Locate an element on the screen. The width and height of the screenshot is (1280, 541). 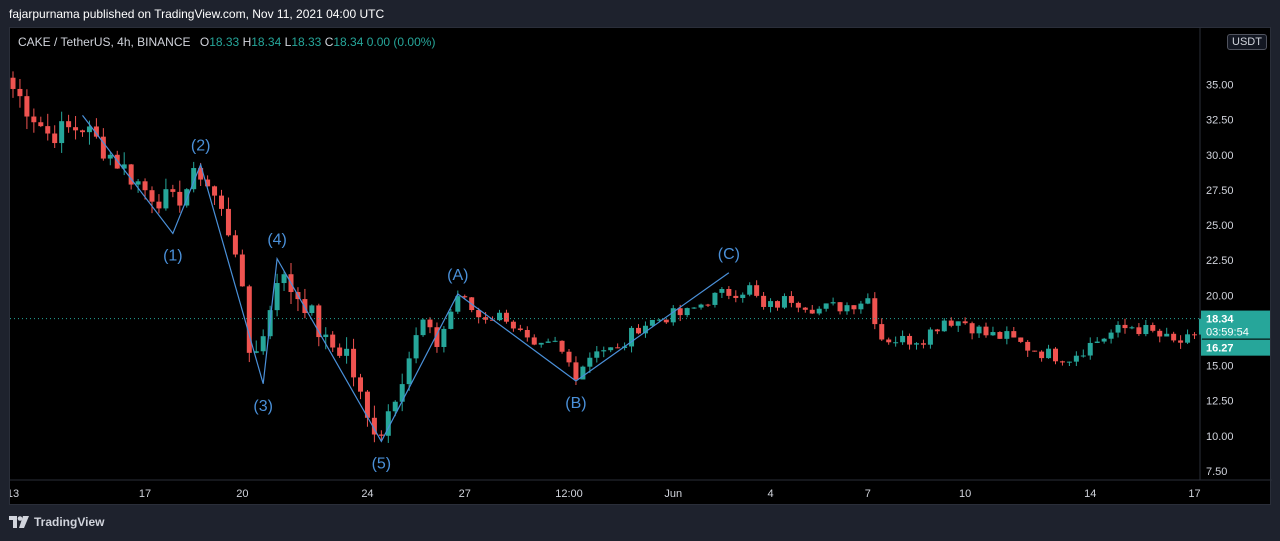
currency-button: USDT is located at coordinates (1247, 42).